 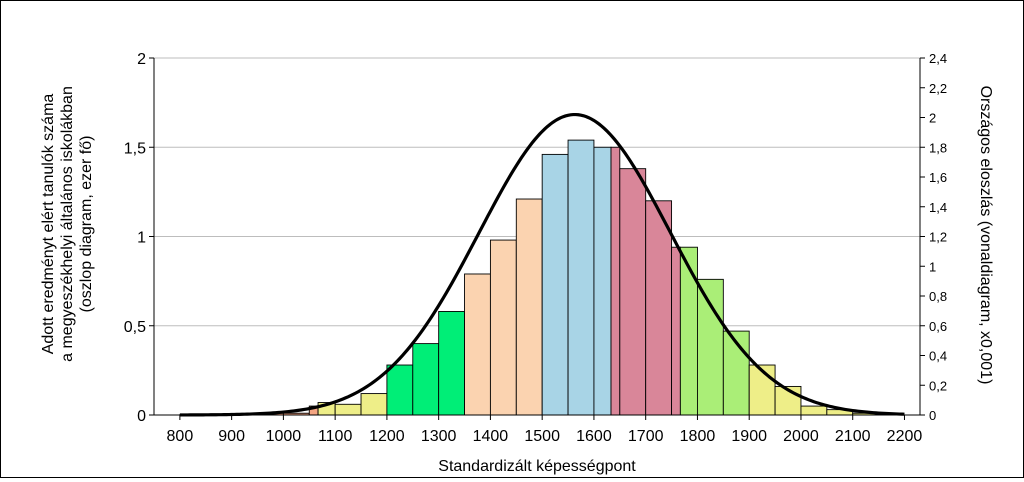 I want to click on y2-tick-label: 0,6, so click(x=938, y=326).